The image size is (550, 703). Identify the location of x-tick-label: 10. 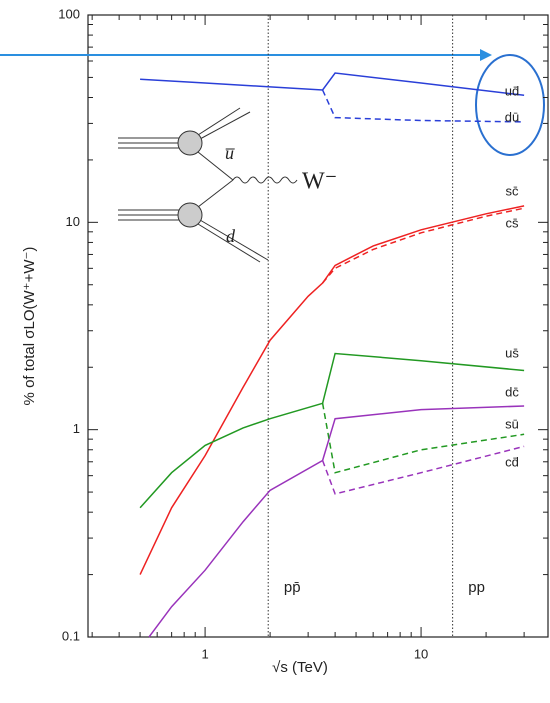
(421, 653).